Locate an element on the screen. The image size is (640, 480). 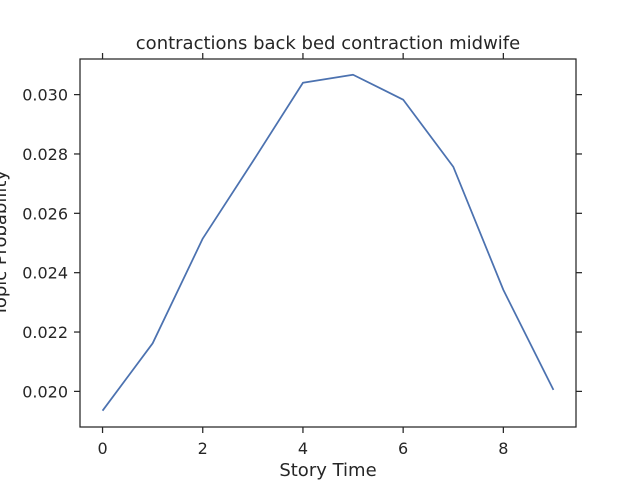
x-tick-label: 8 is located at coordinates (503, 448).